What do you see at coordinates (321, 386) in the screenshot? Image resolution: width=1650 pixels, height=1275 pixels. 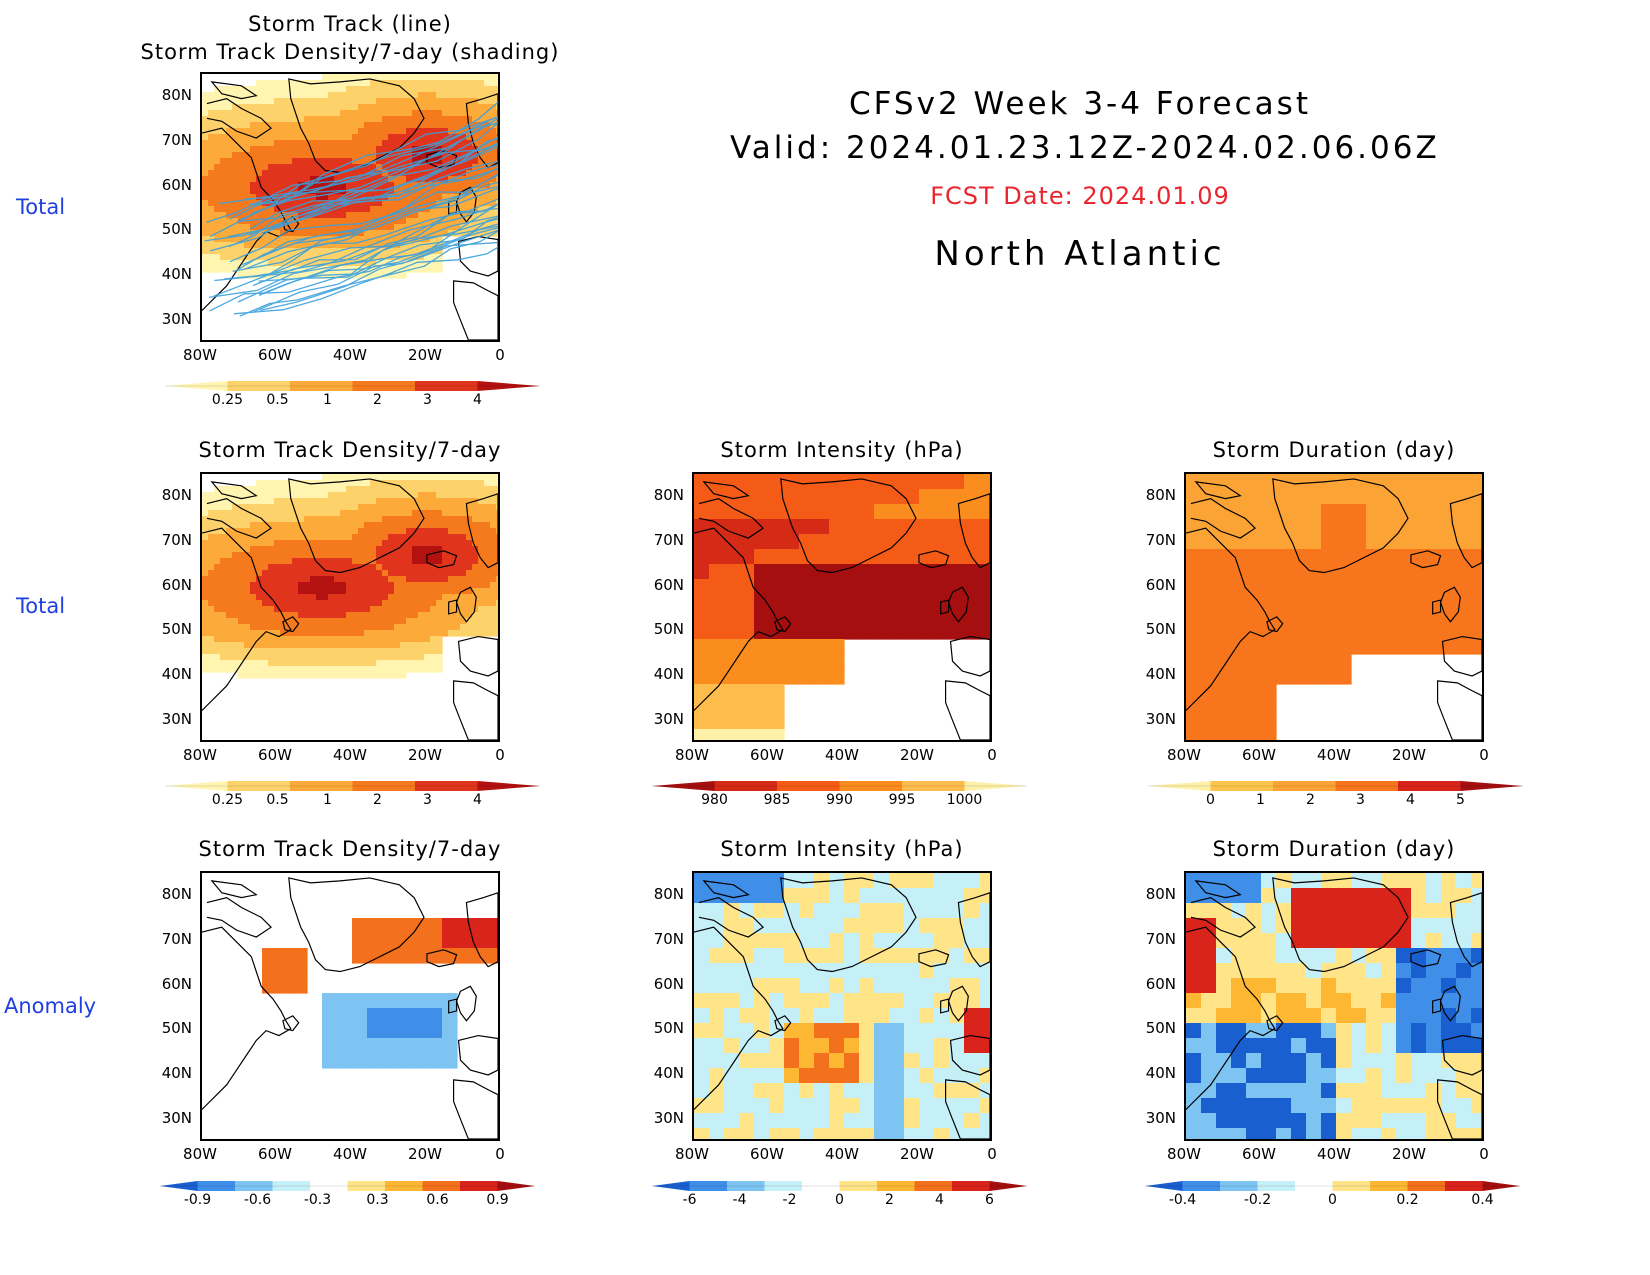 I see `colorbar-swatch` at bounding box center [321, 386].